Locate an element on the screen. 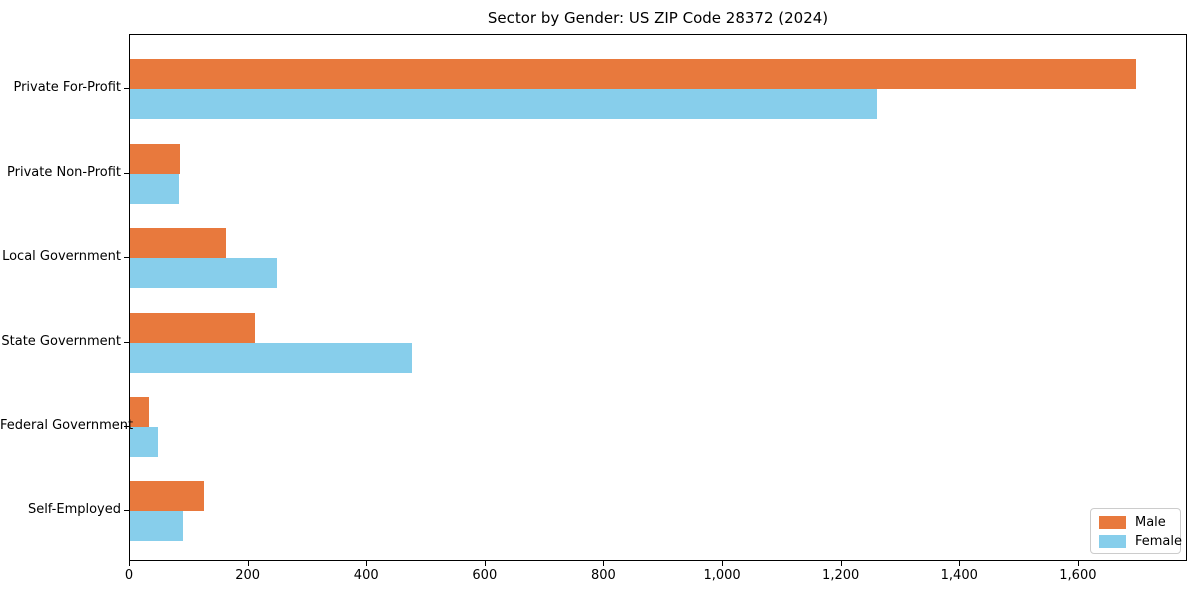 The image size is (1200, 600). x-tick-label-200: 200 is located at coordinates (248, 575).